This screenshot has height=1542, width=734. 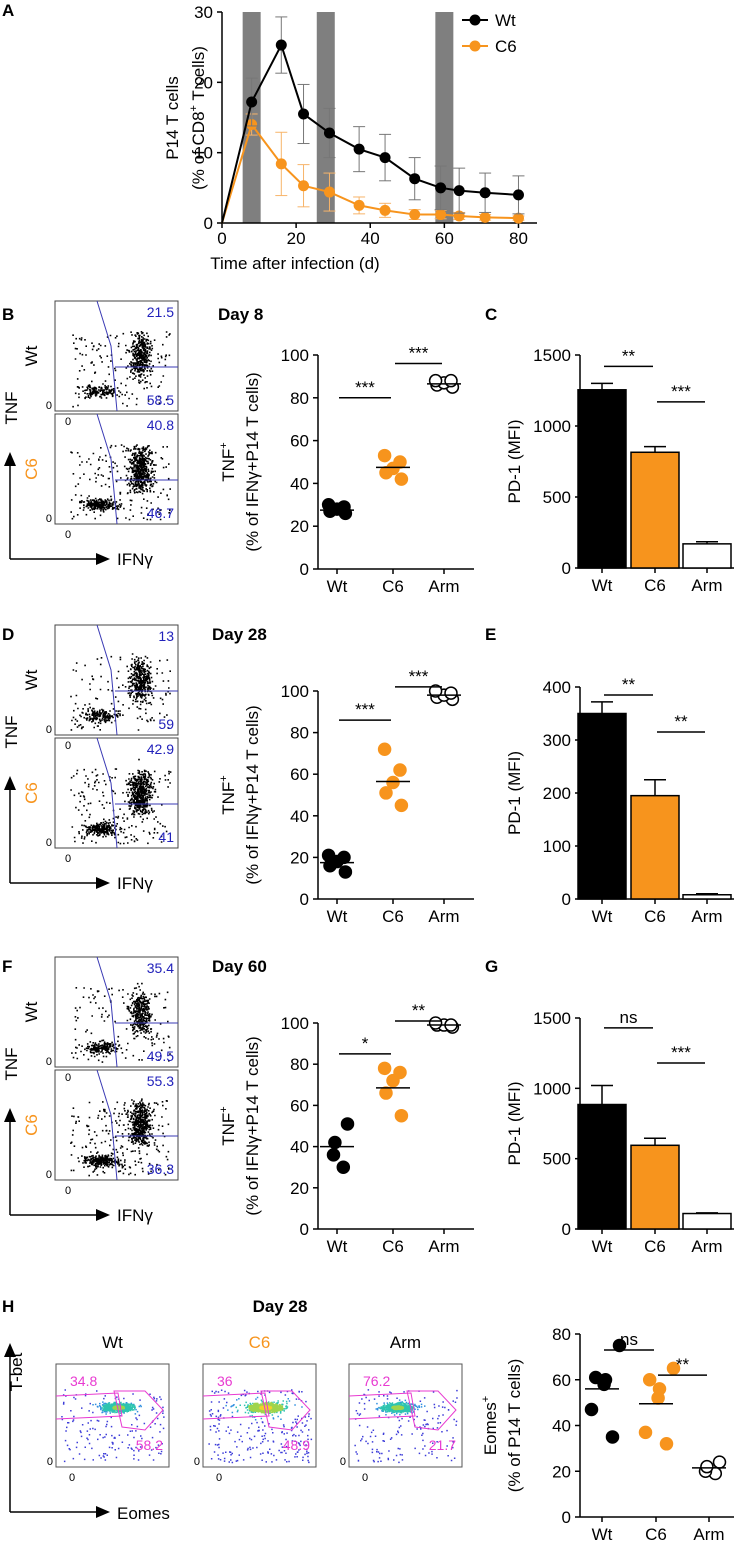 I want to click on flow-plot-wt: 13 59 0 0 Wt, so click(x=100, y=688).